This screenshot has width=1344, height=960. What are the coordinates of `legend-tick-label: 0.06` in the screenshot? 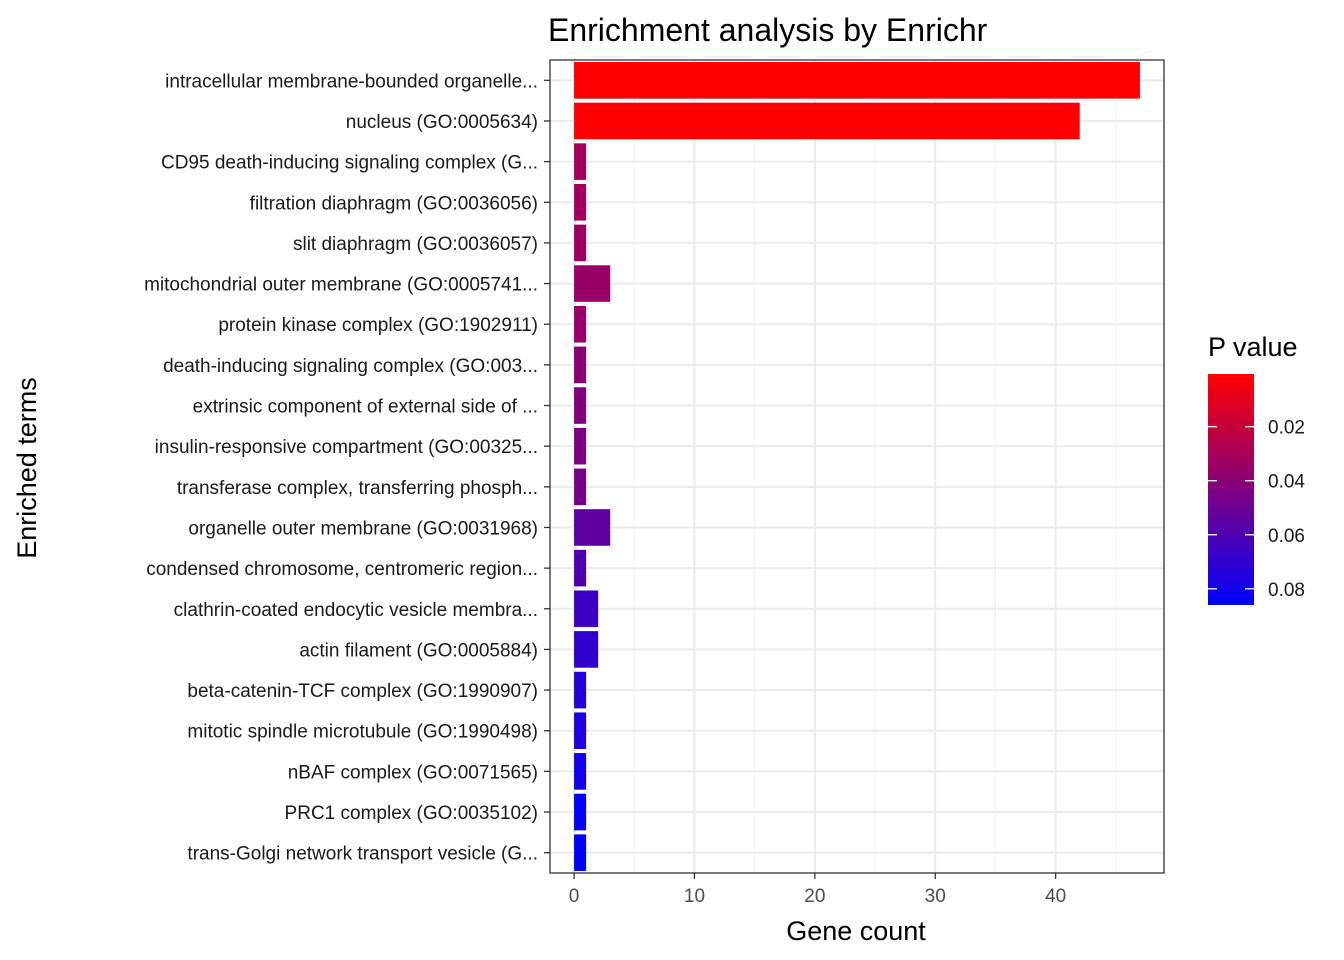 It's located at (1286, 536).